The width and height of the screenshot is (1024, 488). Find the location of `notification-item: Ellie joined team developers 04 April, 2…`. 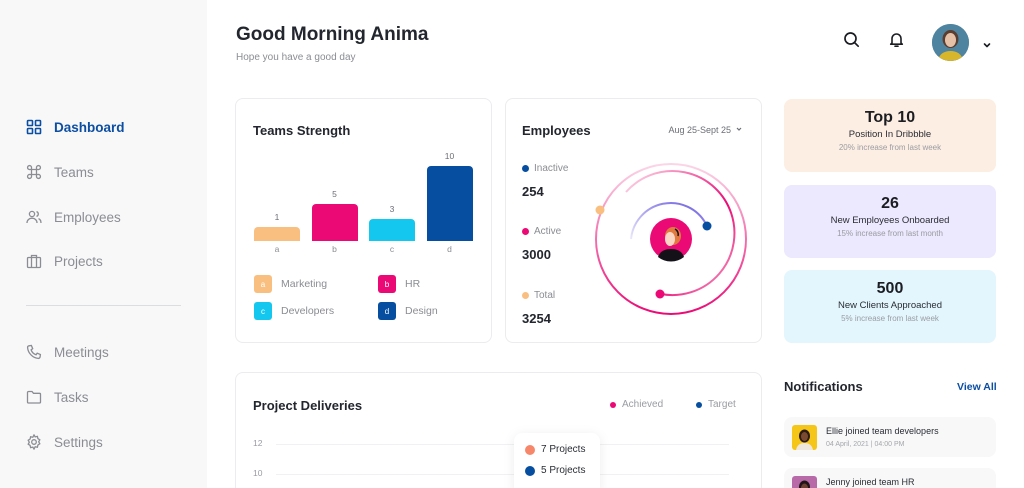

notification-item: Ellie joined team developers 04 April, 2… is located at coordinates (890, 437).